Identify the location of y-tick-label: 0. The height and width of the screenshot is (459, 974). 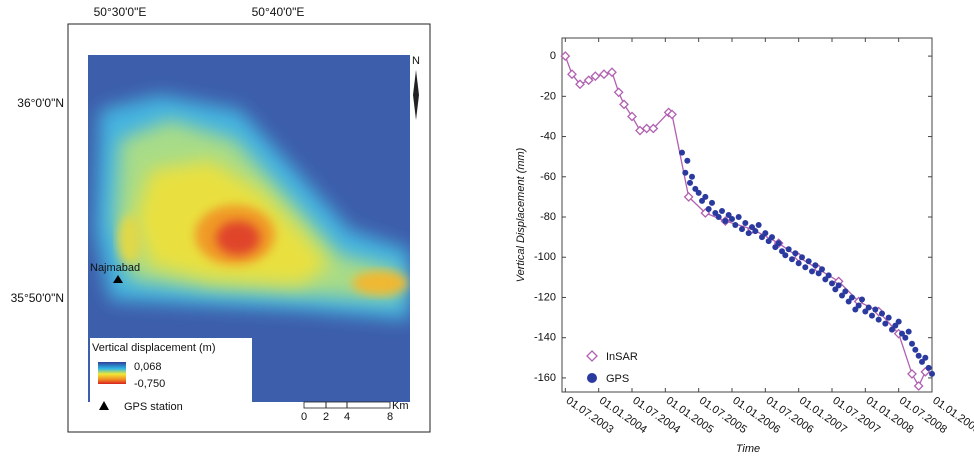
(553, 56).